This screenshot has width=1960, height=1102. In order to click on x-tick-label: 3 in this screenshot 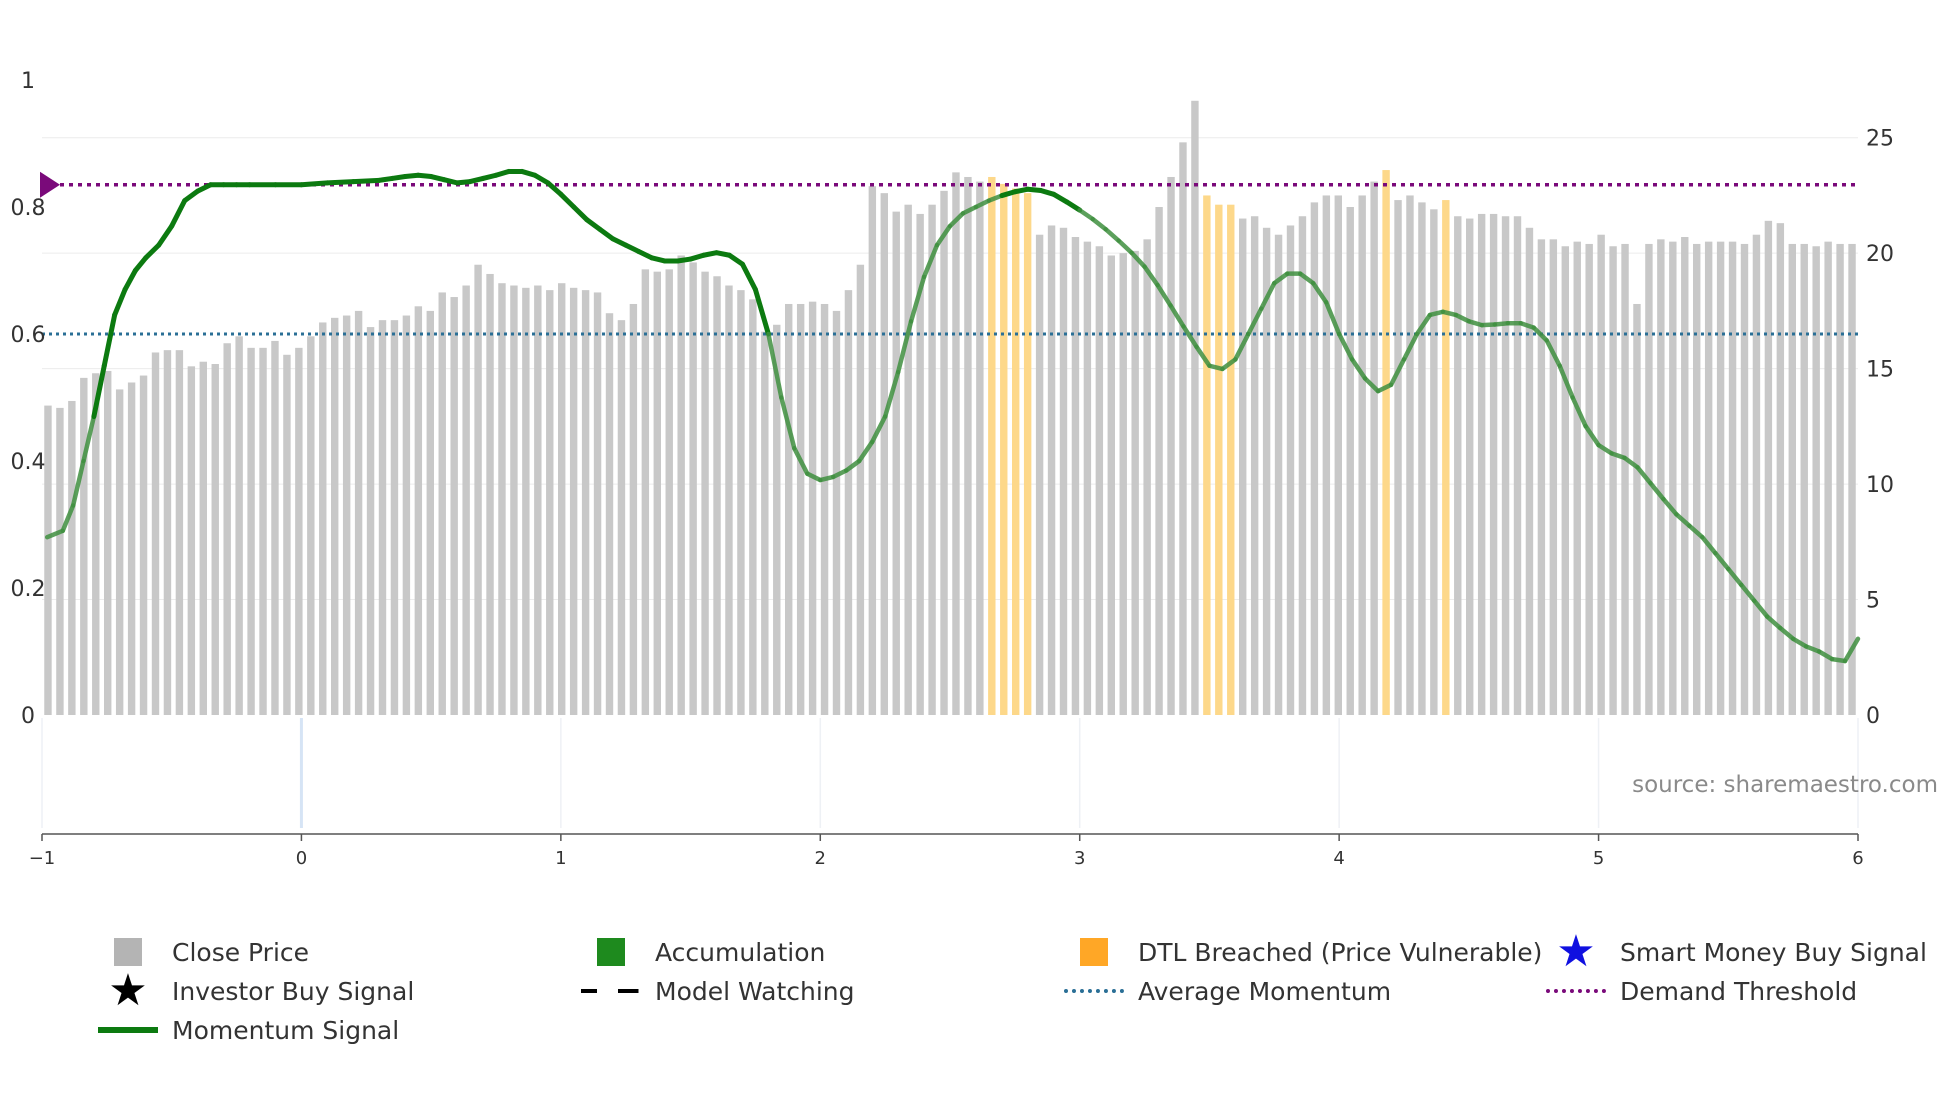, I will do `click(1079, 858)`.